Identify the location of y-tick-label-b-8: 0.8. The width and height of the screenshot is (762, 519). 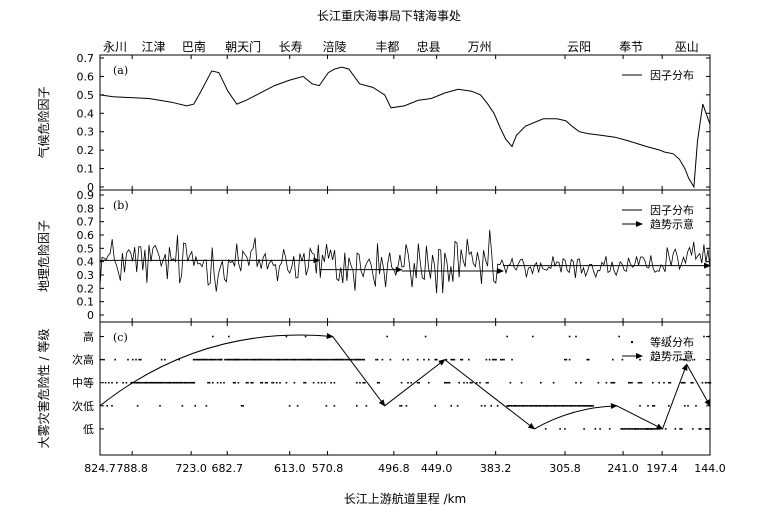
(86, 208).